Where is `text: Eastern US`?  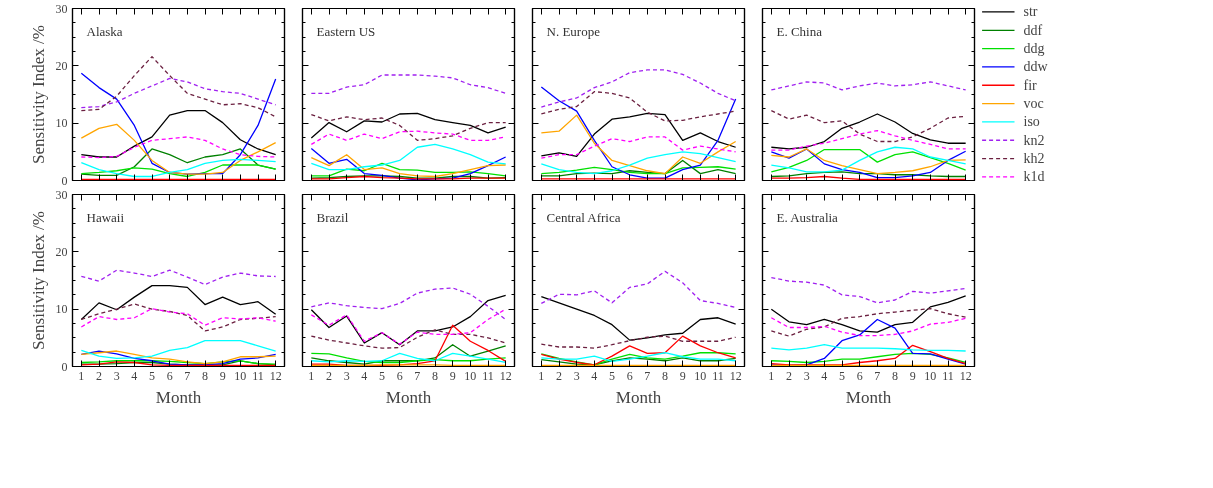 text: Eastern US is located at coordinates (346, 31).